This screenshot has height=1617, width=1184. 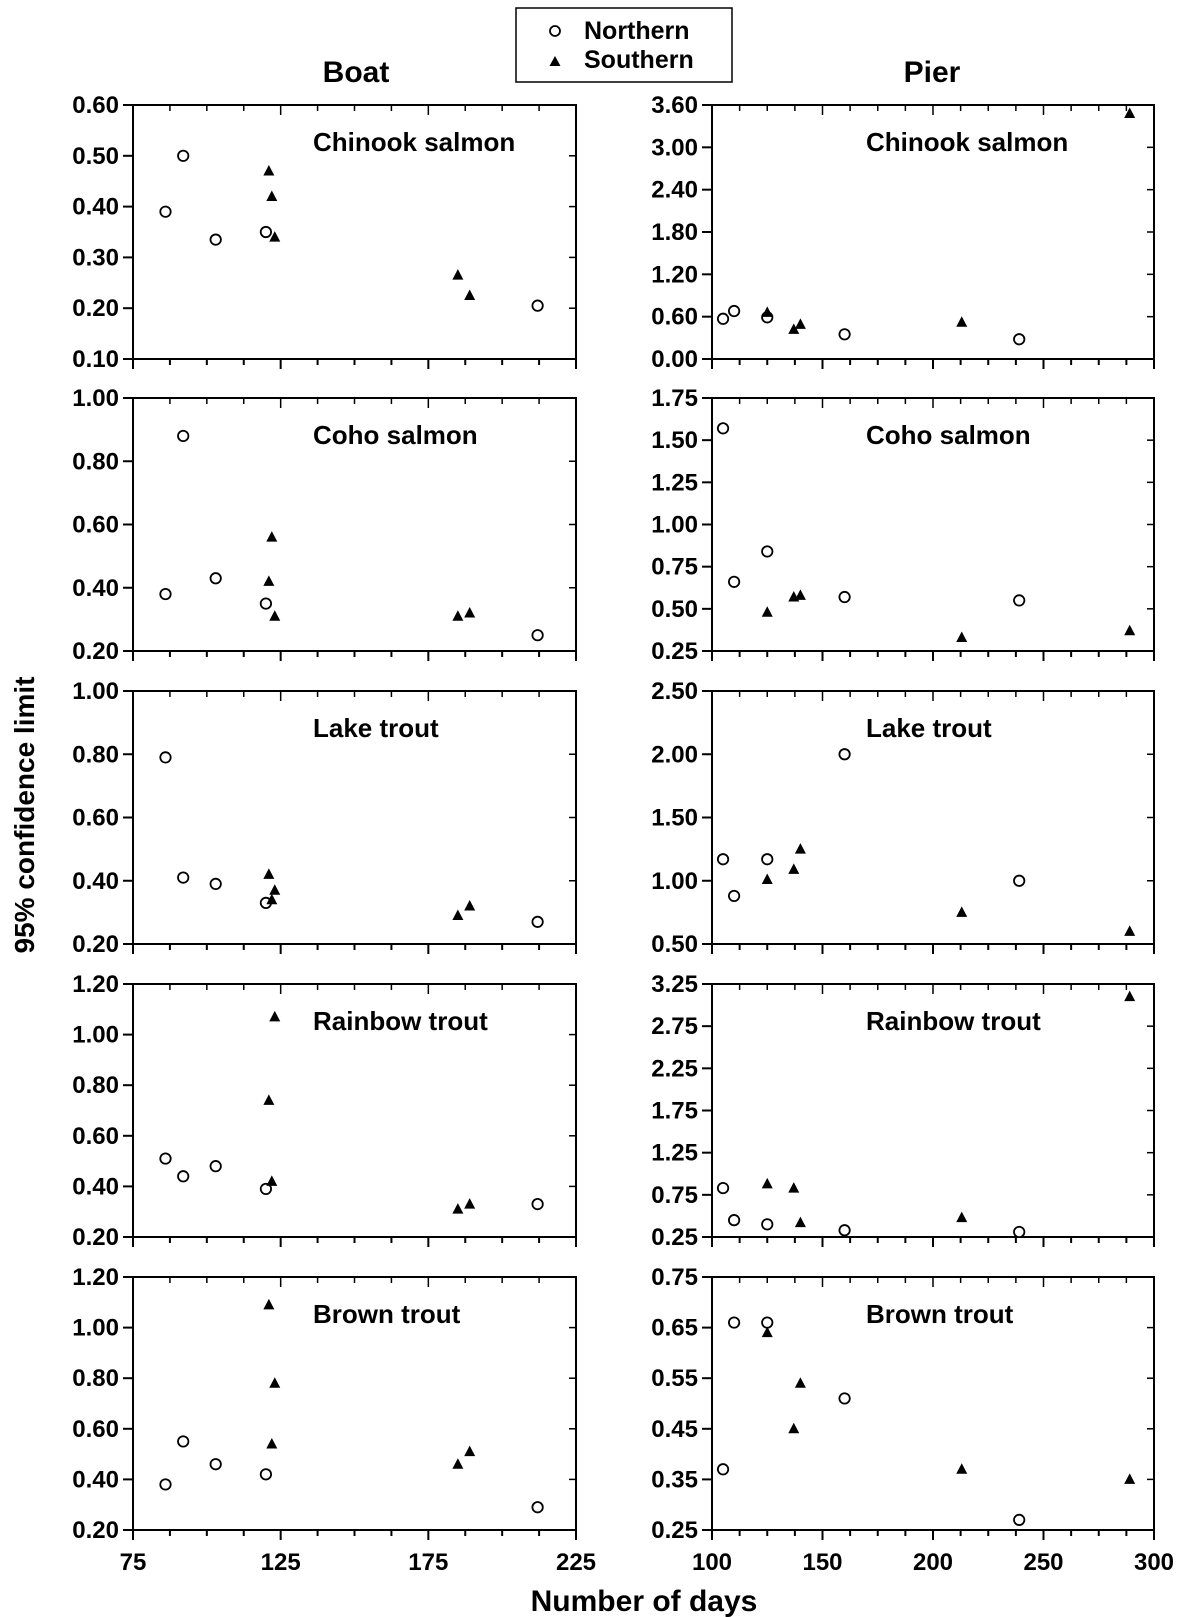 I want to click on y-tick-label: 1.80, so click(x=674, y=232).